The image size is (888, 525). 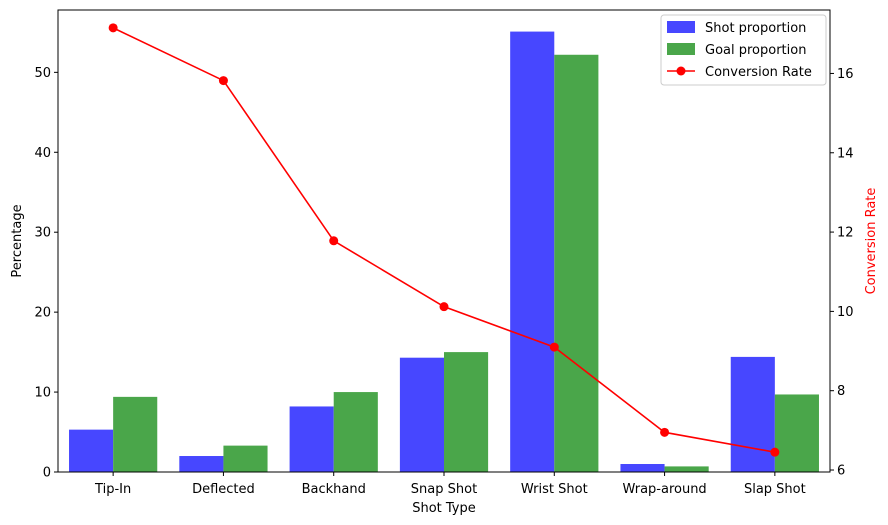 I want to click on legend-marker-conversion-rate, so click(x=681, y=71).